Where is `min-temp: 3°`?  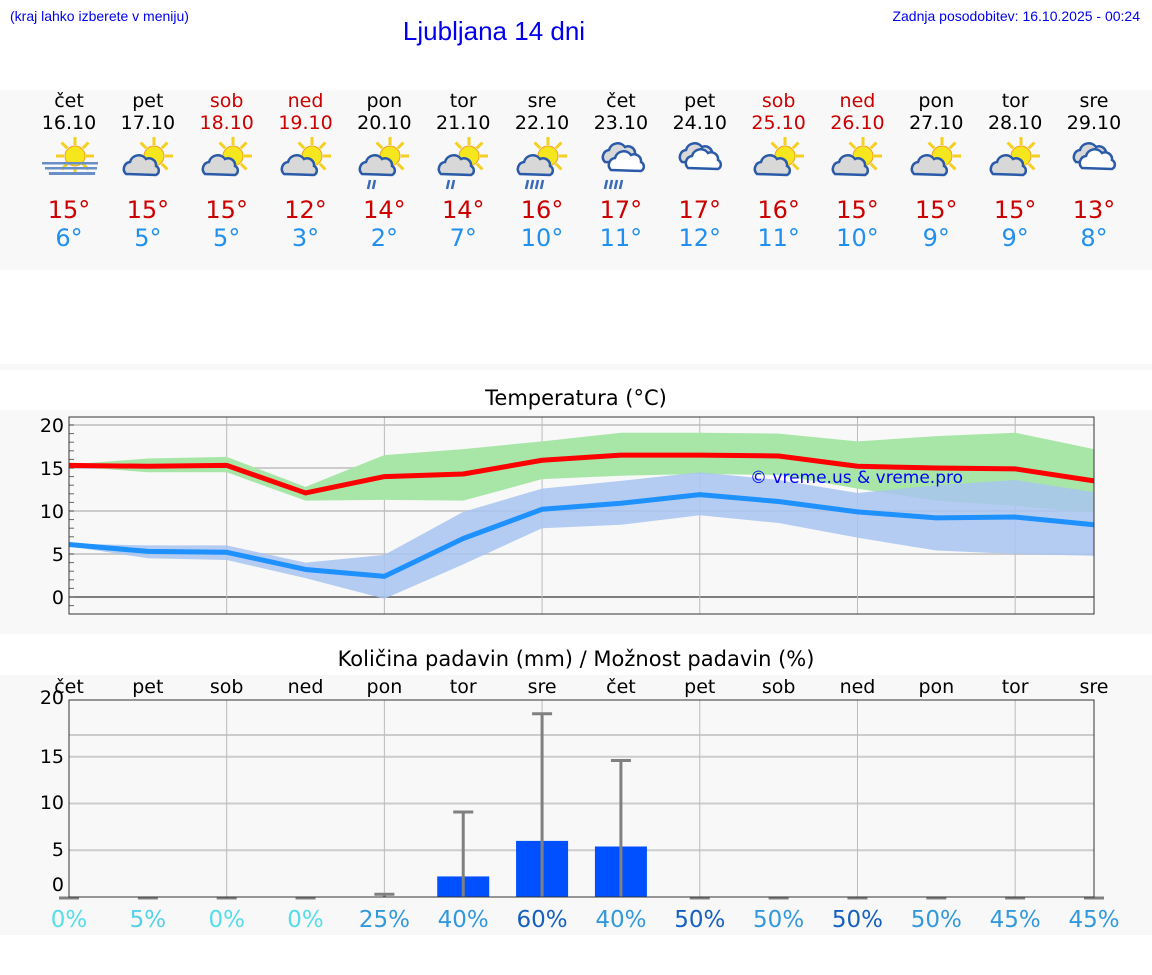 min-temp: 3° is located at coordinates (305, 238).